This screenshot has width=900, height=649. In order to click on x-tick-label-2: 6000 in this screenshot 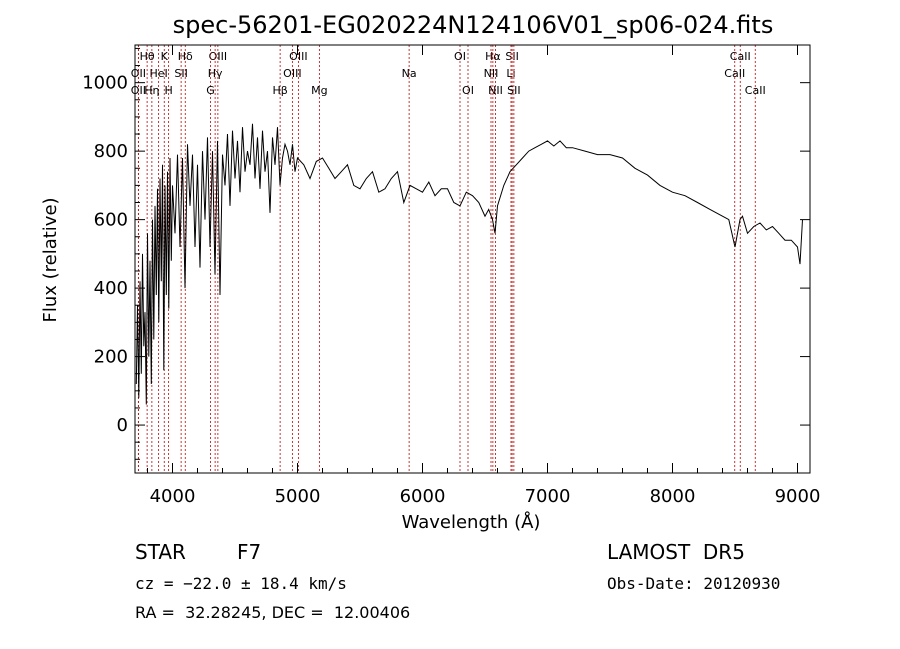, I will do `click(423, 496)`.